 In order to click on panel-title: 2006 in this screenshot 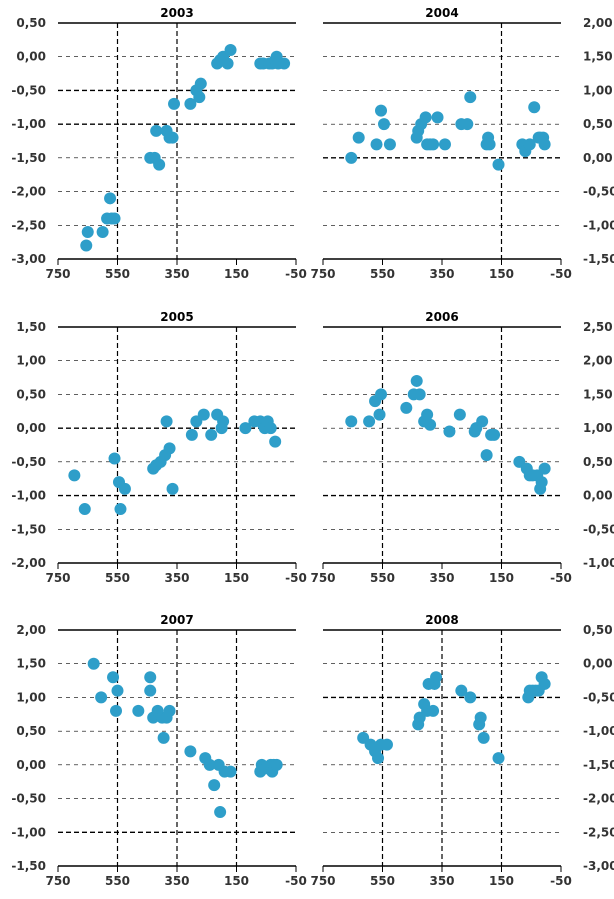, I will do `click(441, 317)`.